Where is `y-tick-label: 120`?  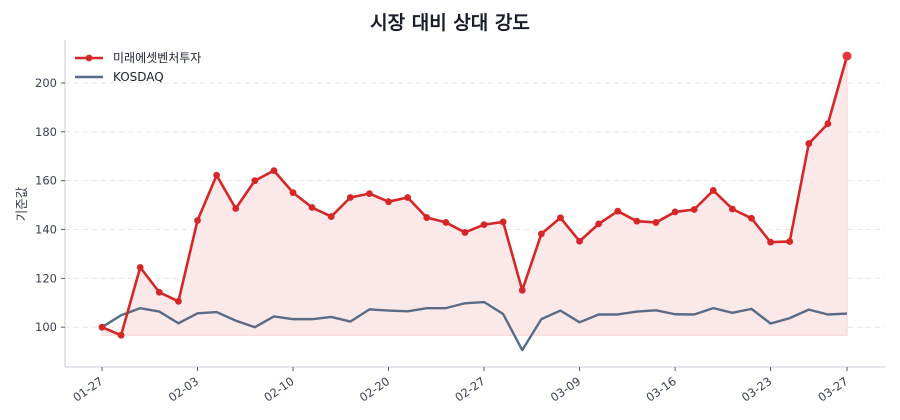 y-tick-label: 120 is located at coordinates (46, 278).